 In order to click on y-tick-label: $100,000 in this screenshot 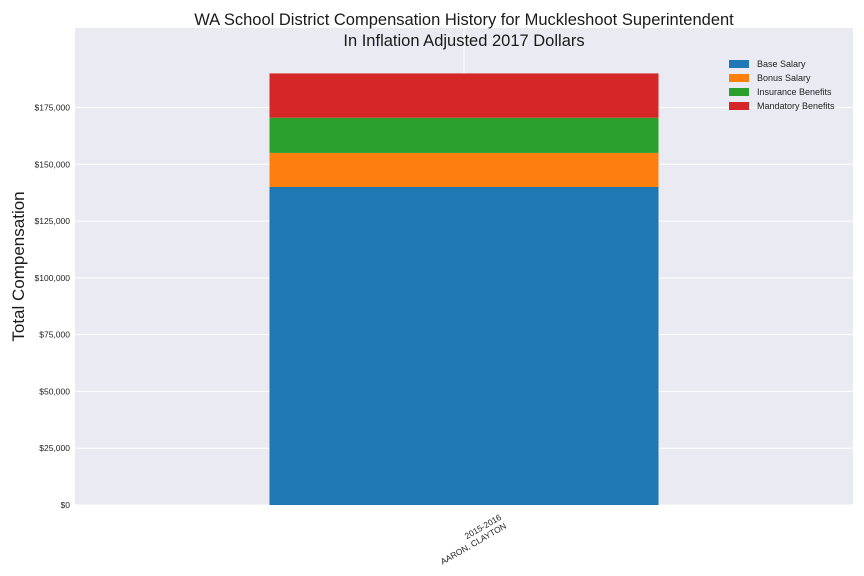, I will do `click(53, 278)`.